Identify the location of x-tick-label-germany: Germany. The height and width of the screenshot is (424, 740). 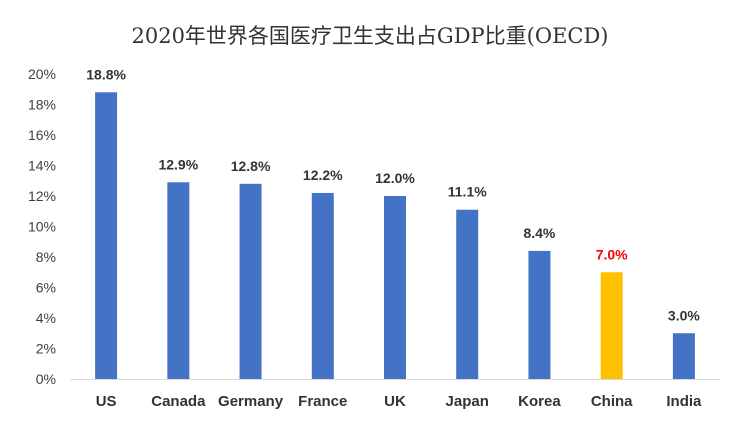
(251, 401).